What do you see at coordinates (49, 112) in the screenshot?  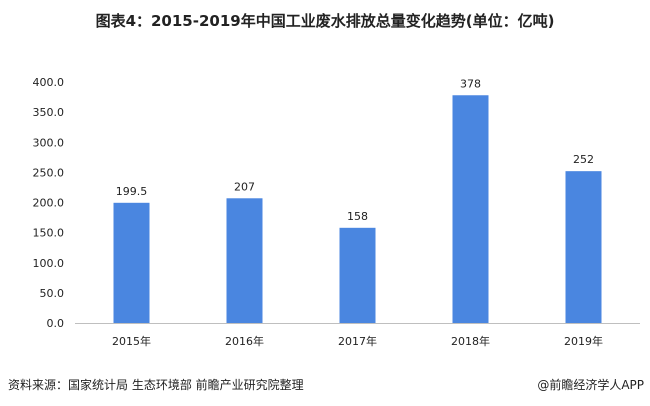 I see `y-tick-label: 350.0` at bounding box center [49, 112].